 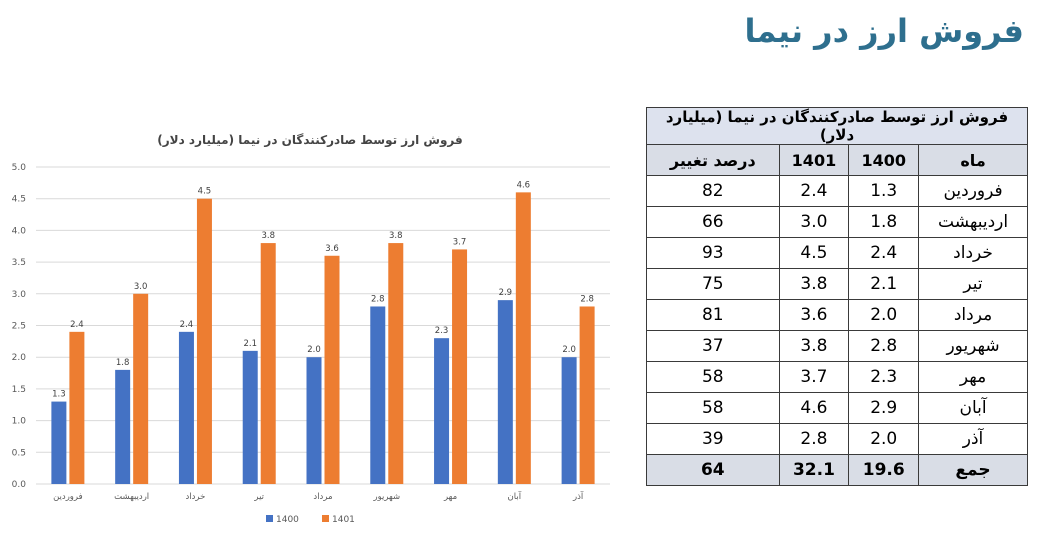 I want to click on row-change: 93, so click(x=713, y=253).